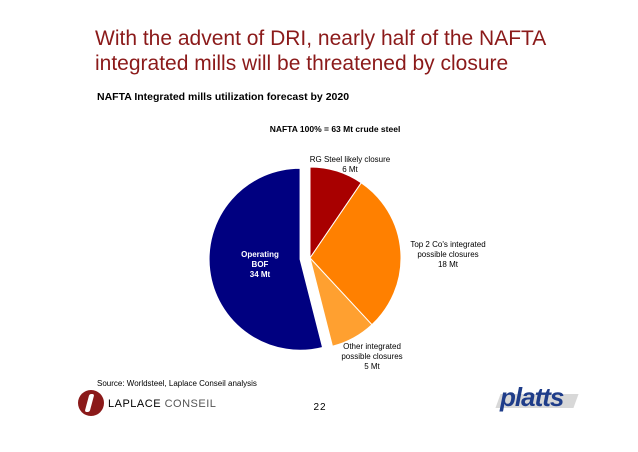 Image resolution: width=638 pixels, height=452 pixels. Describe the element at coordinates (448, 244) in the screenshot. I see `slice-label-top2-line1: Top 2 Co's integrated` at that location.